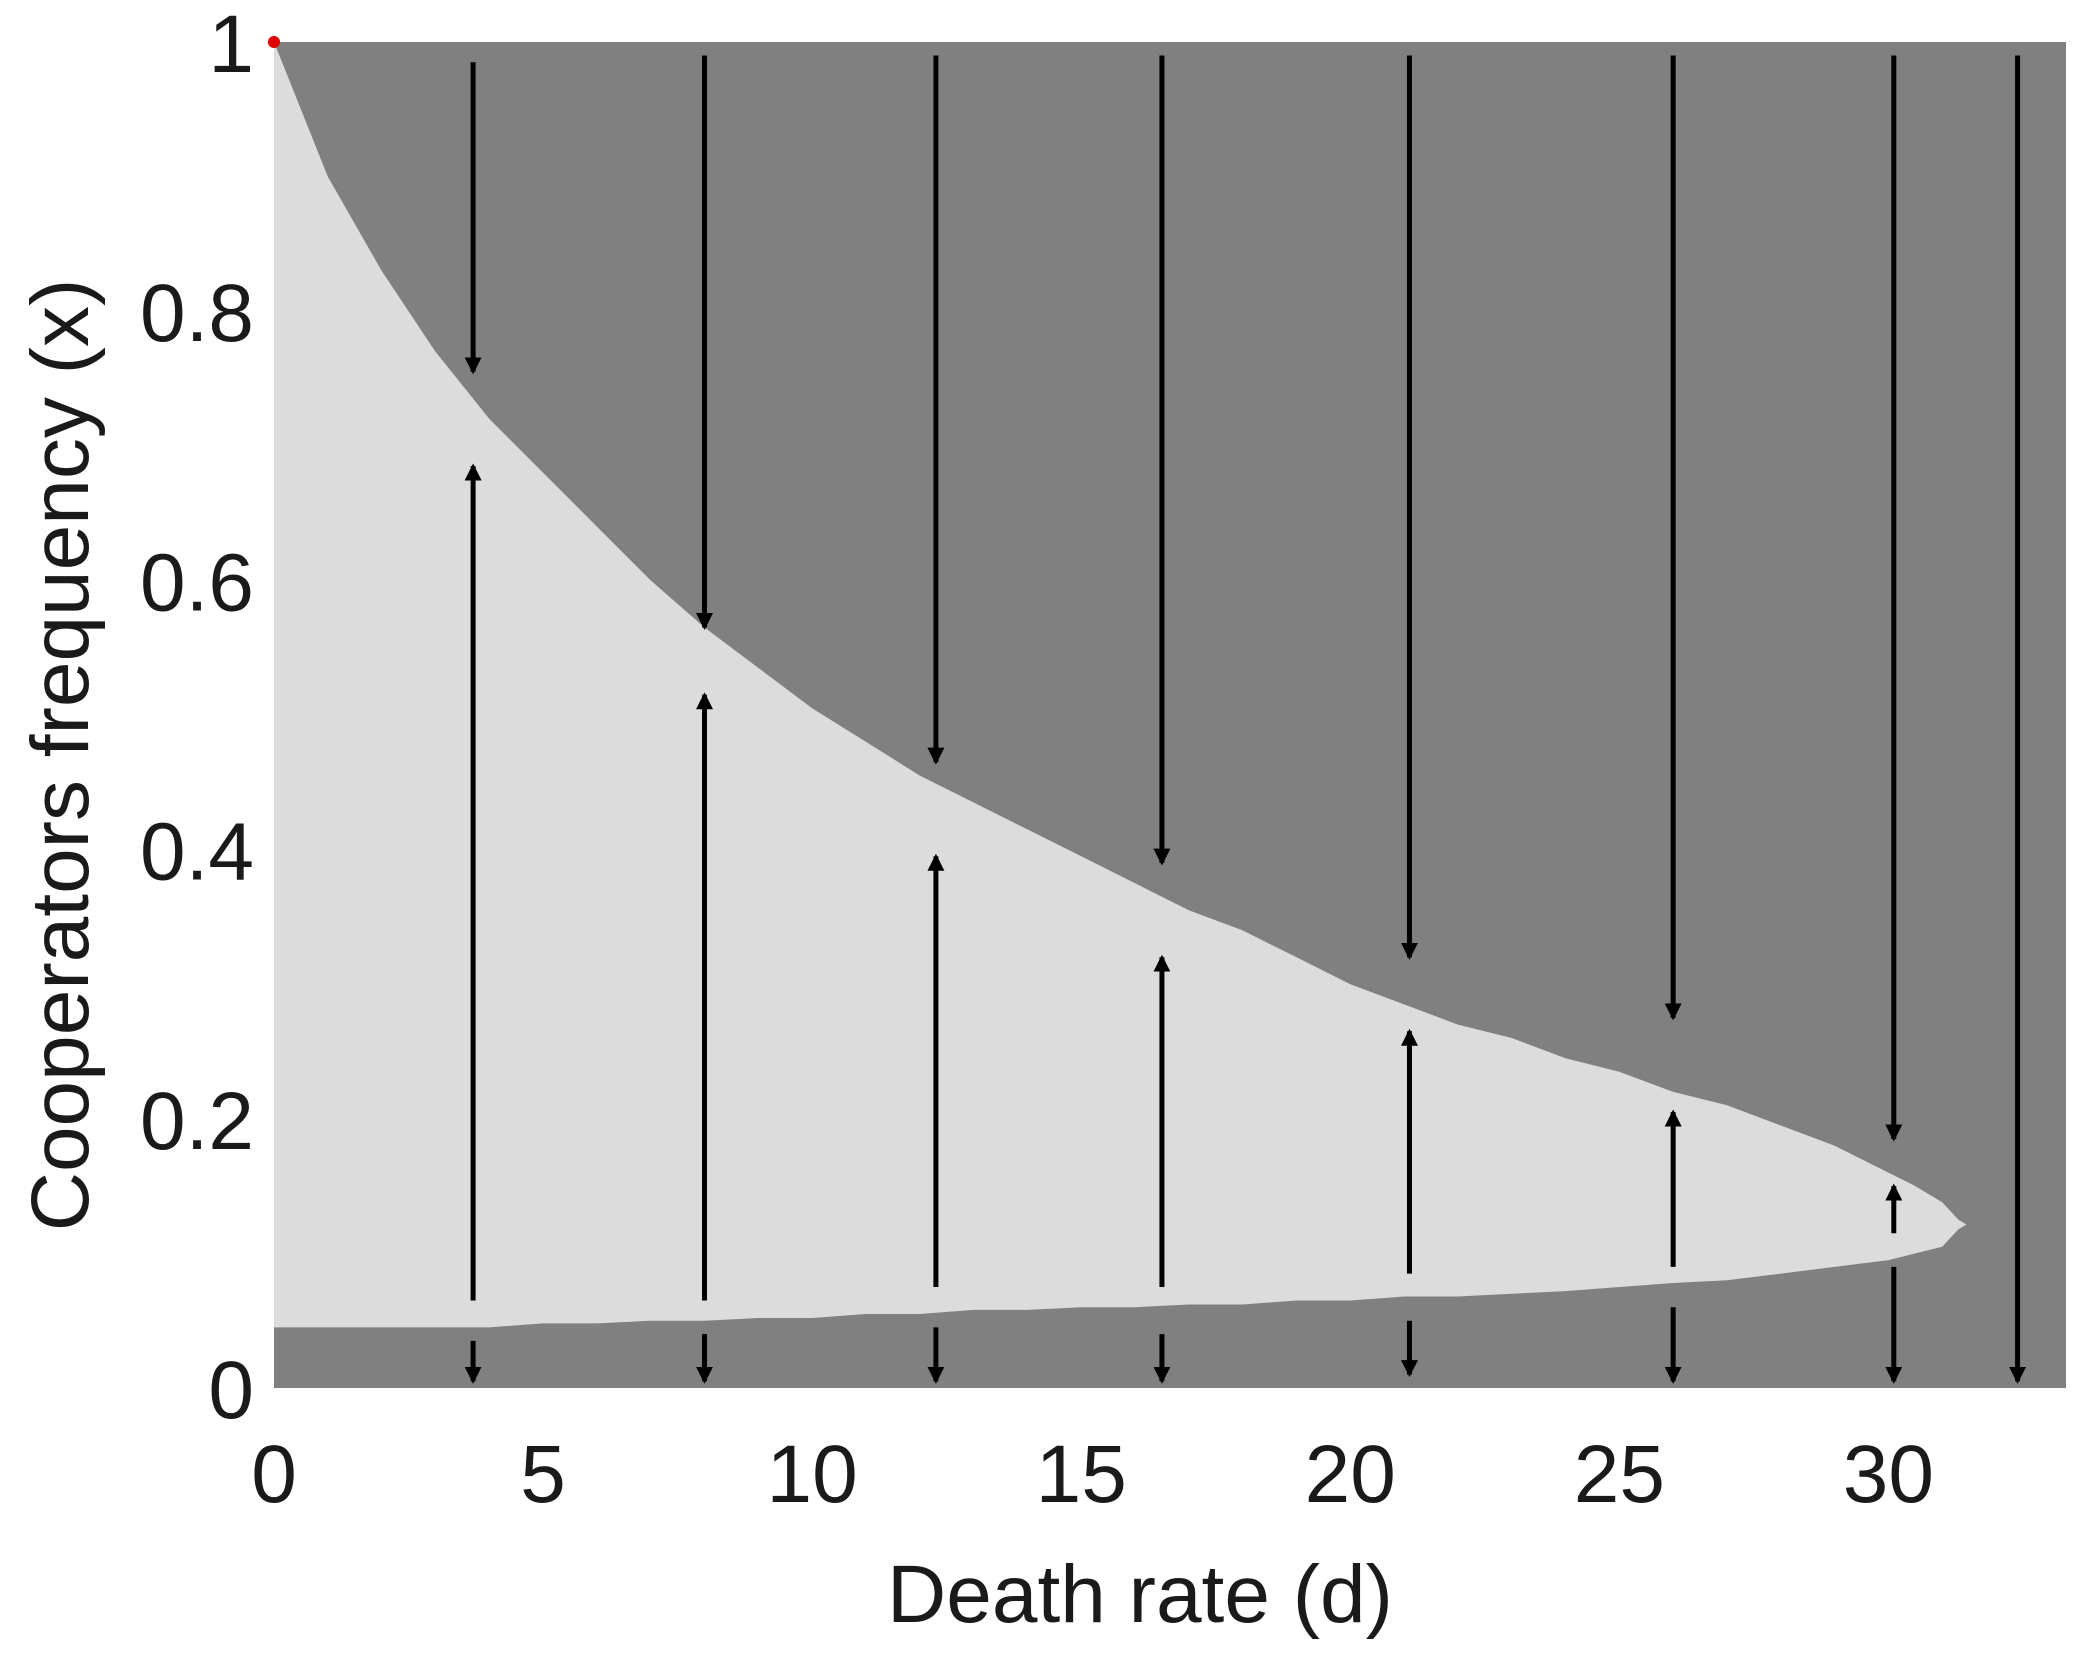  Describe the element at coordinates (60, 755) in the screenshot. I see `y-axis-title: Cooperators frequency (x)` at that location.